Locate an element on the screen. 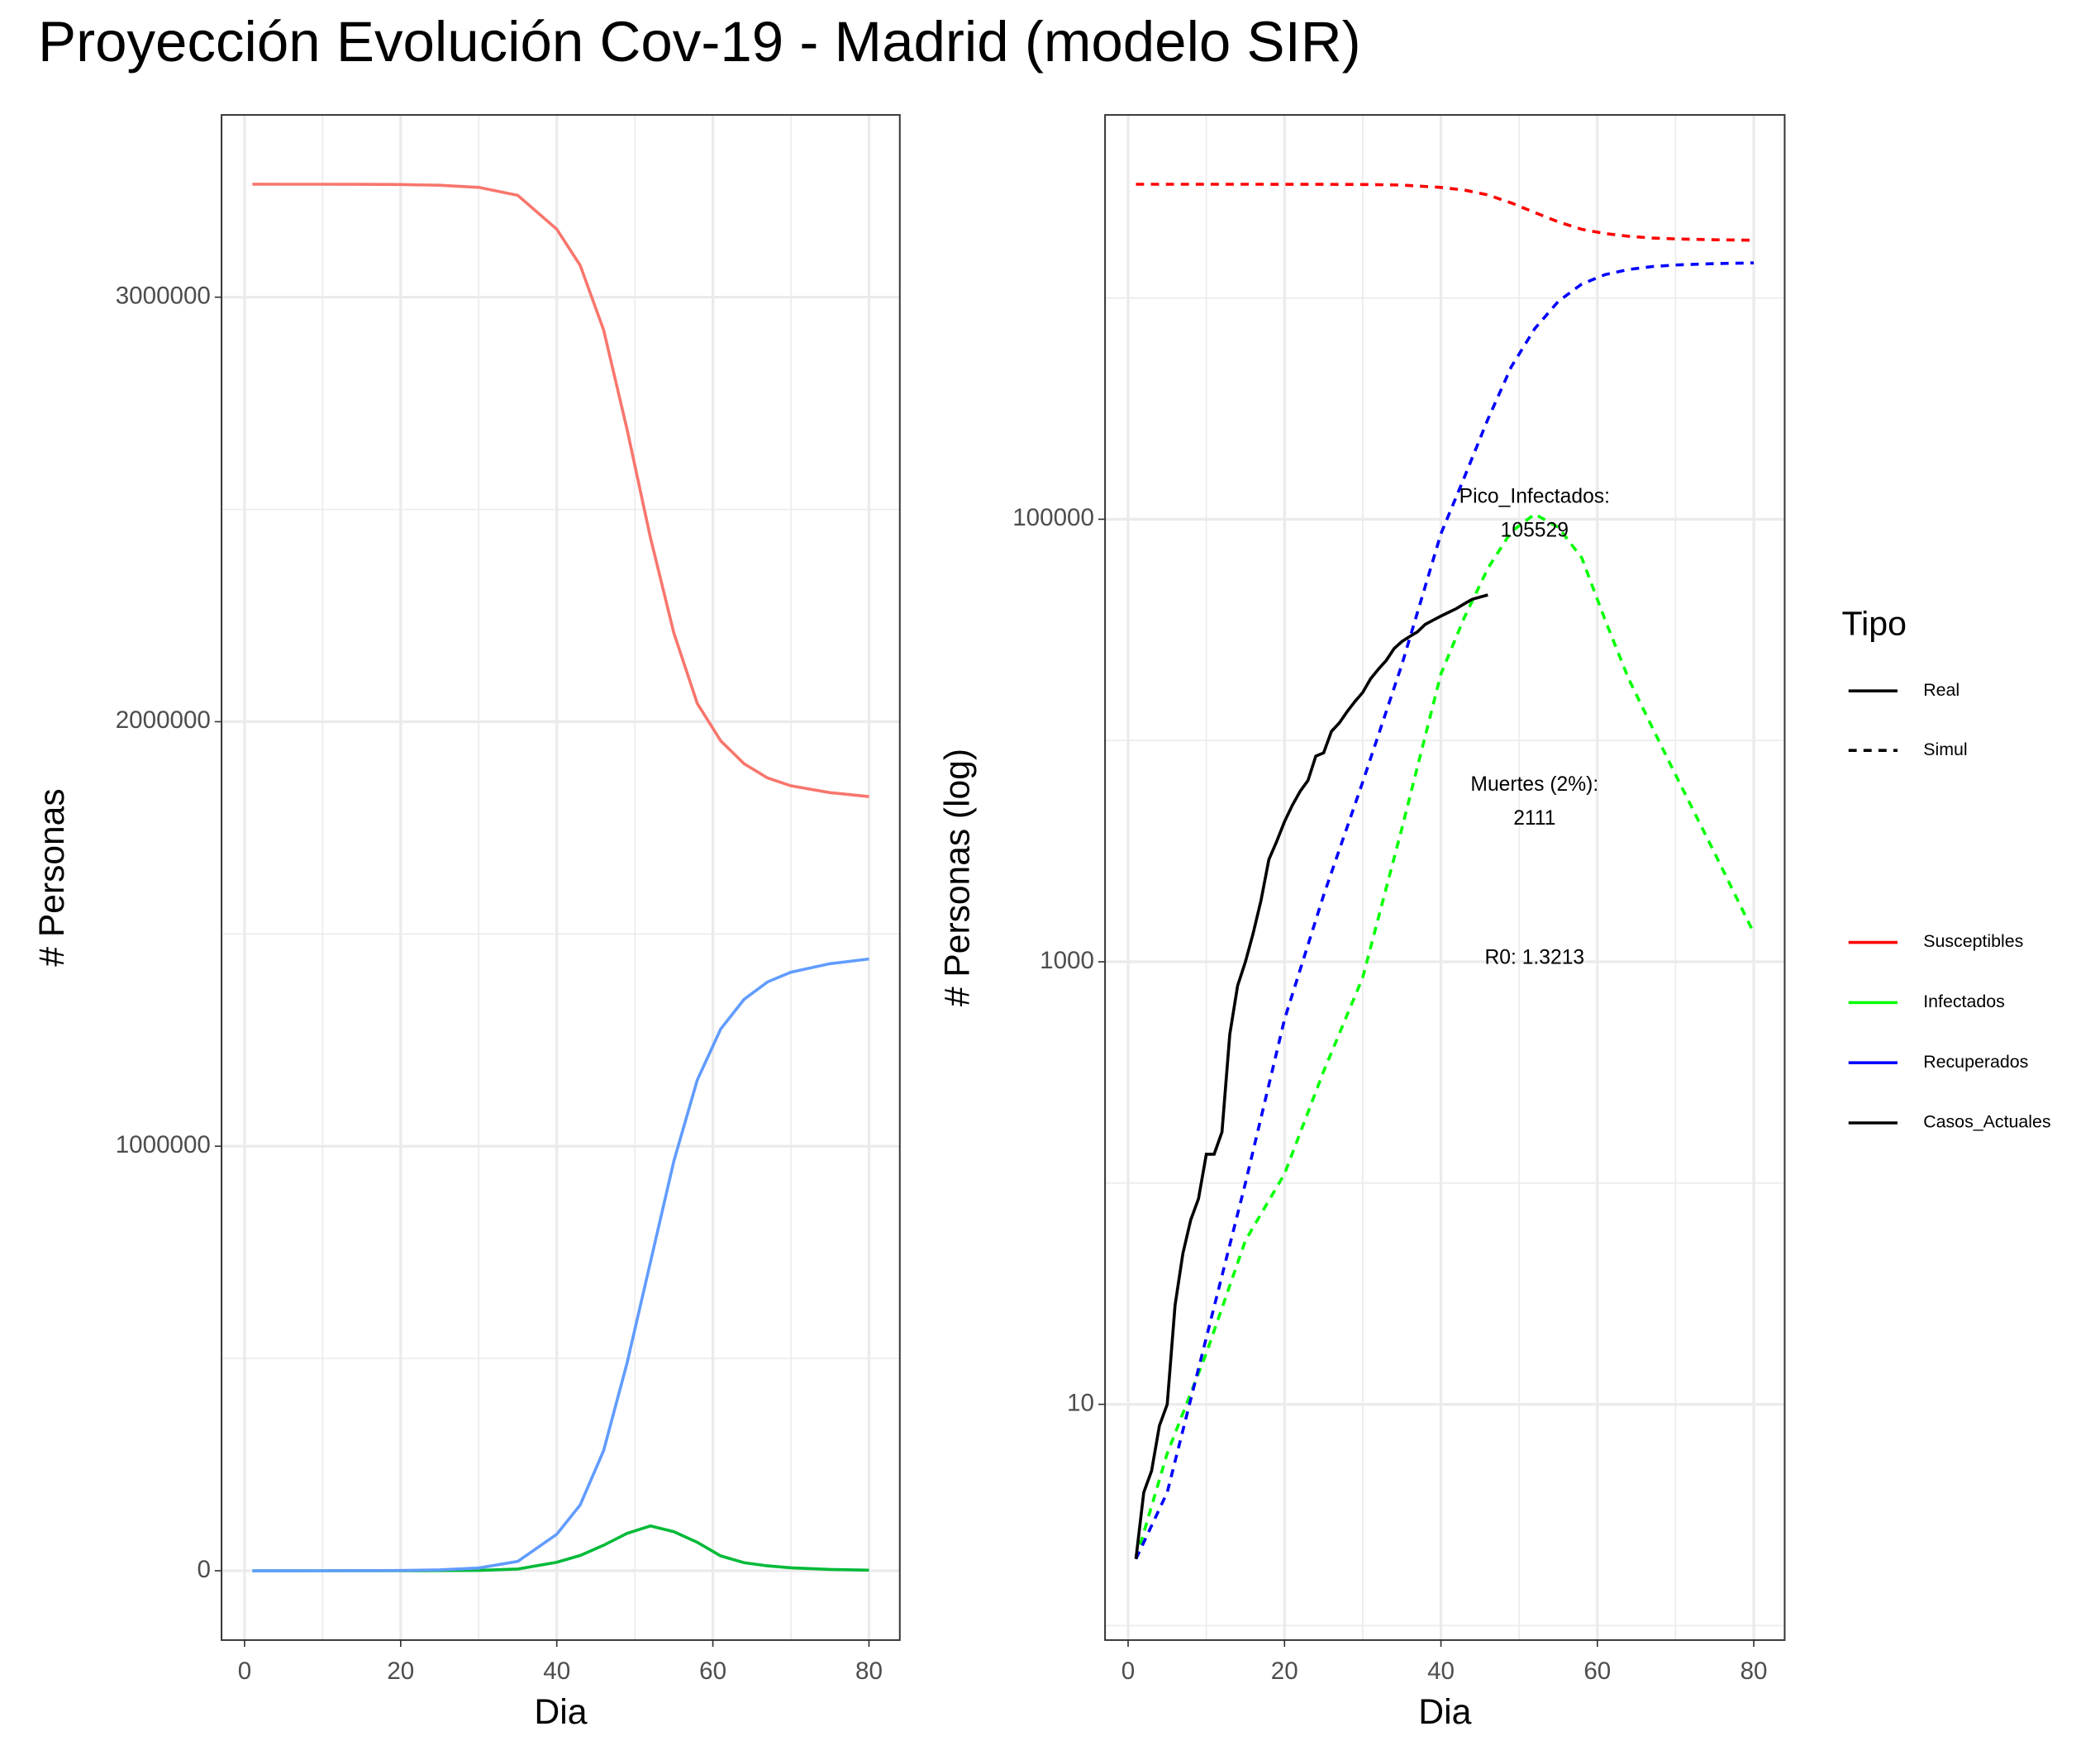 The height and width of the screenshot is (1755, 2100). annotation: 2111 is located at coordinates (1534, 818).